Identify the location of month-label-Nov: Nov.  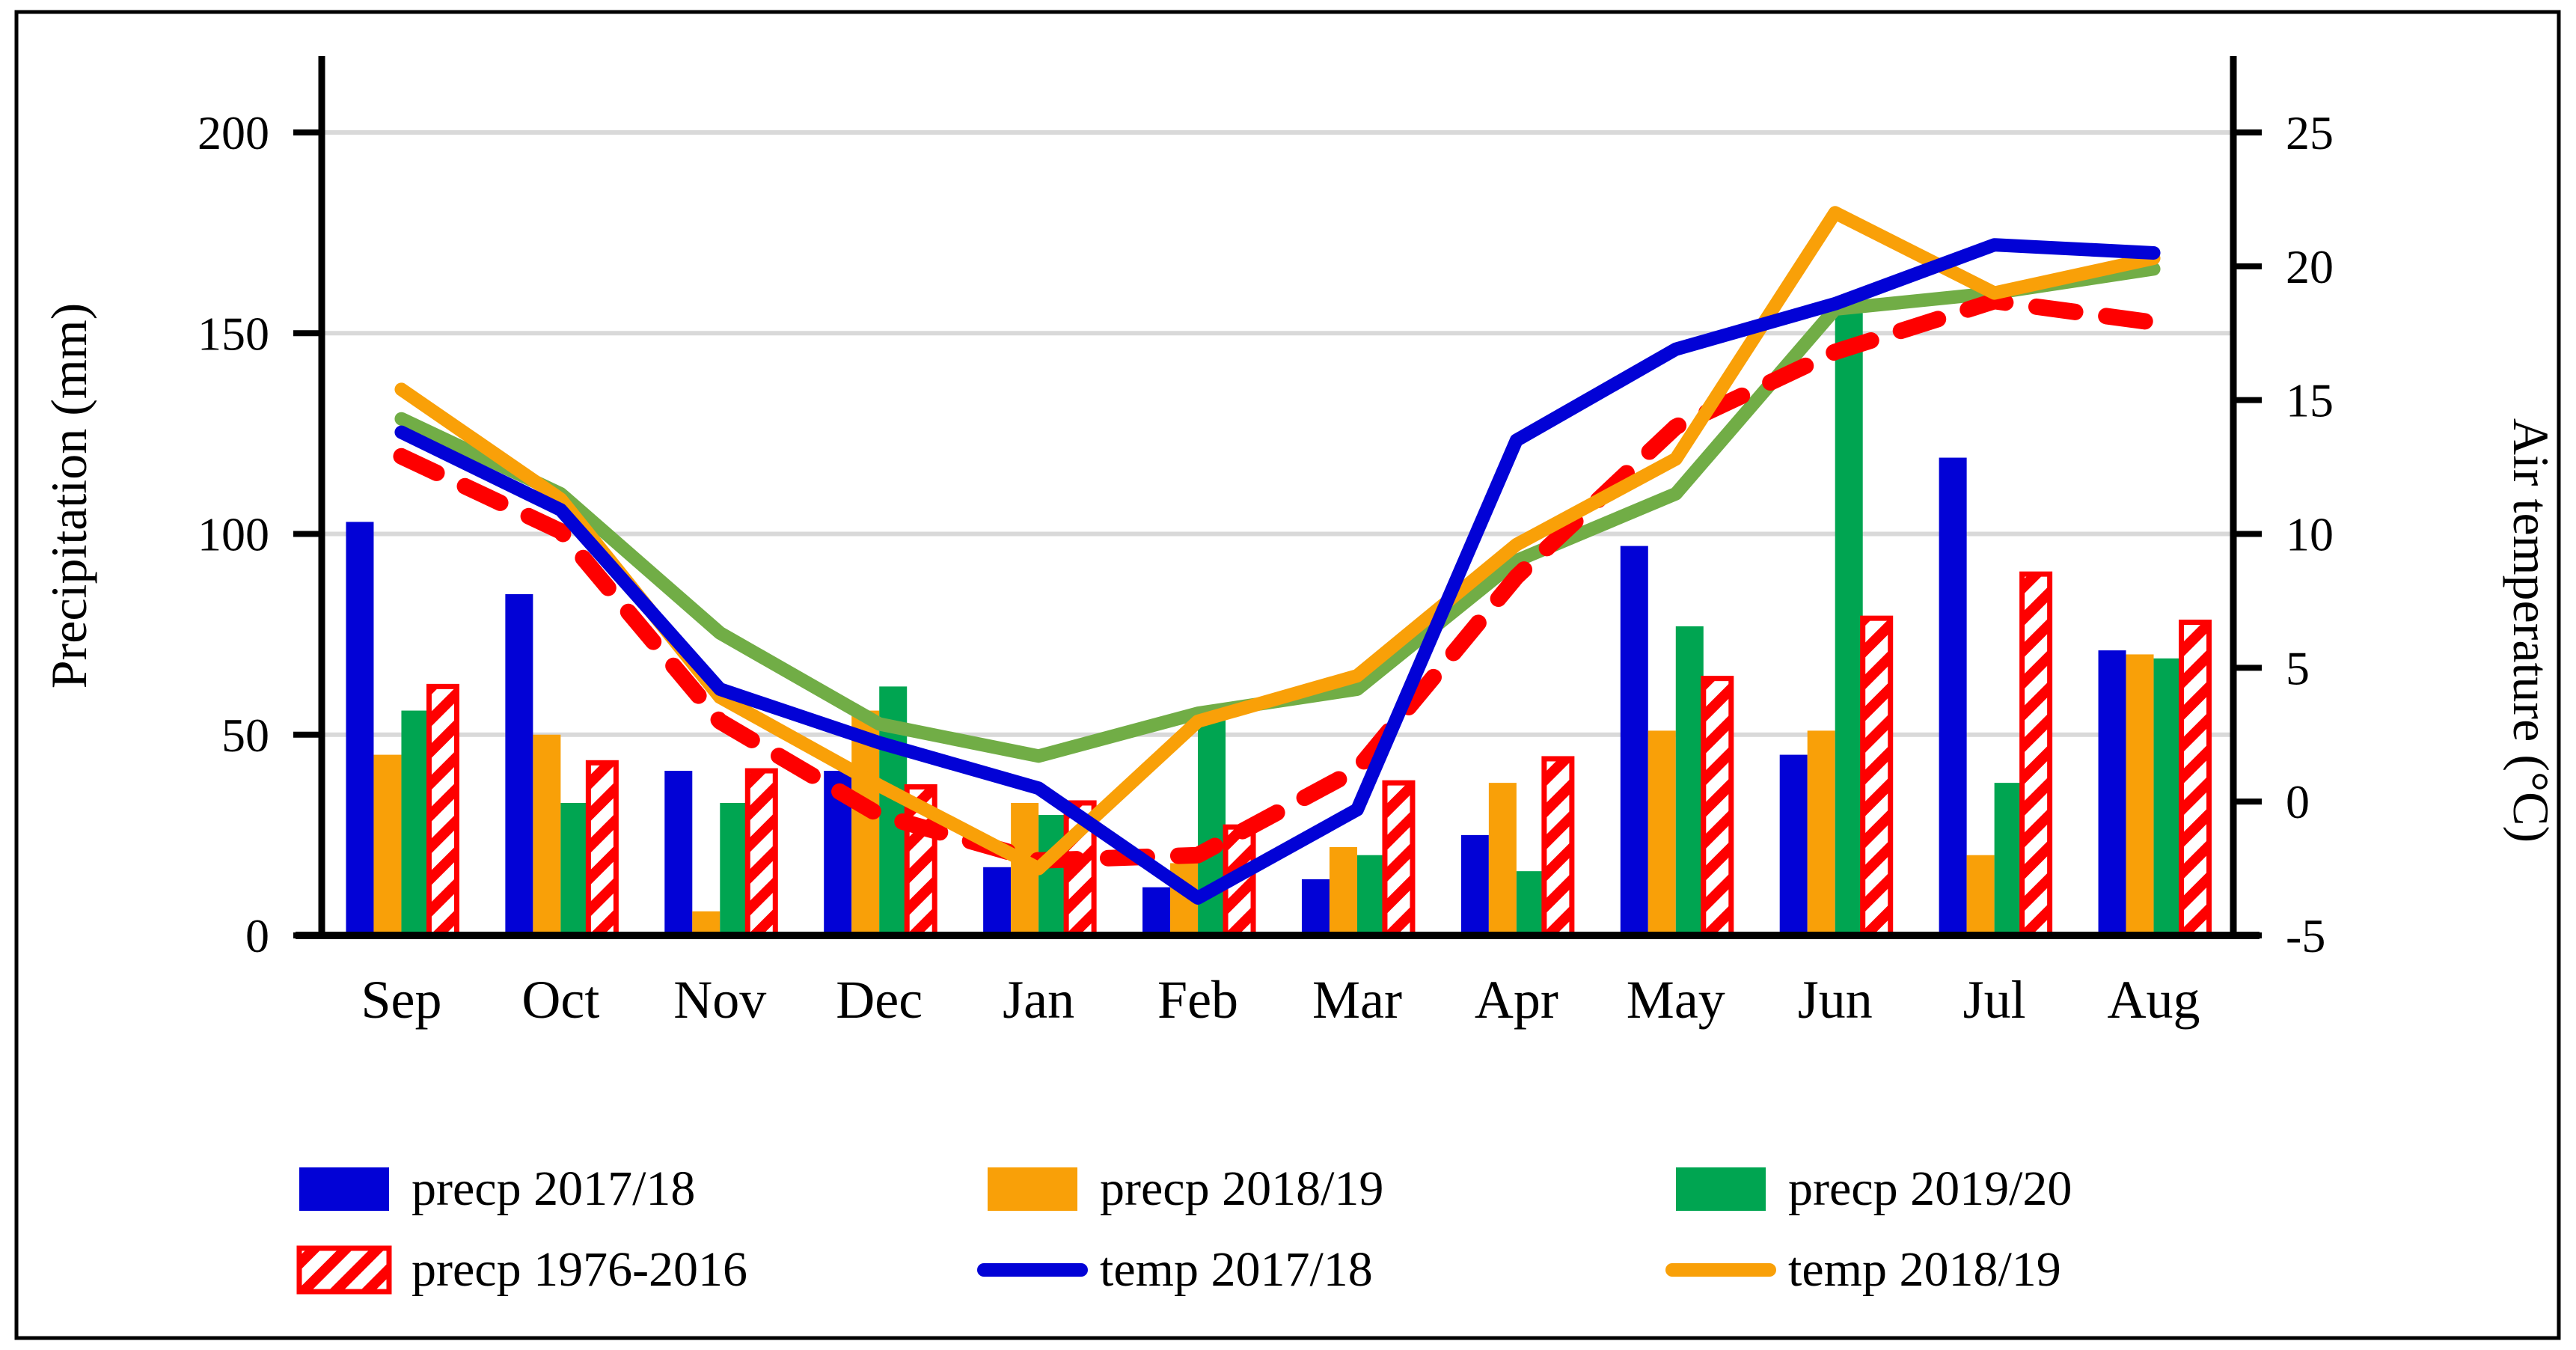
(719, 1000).